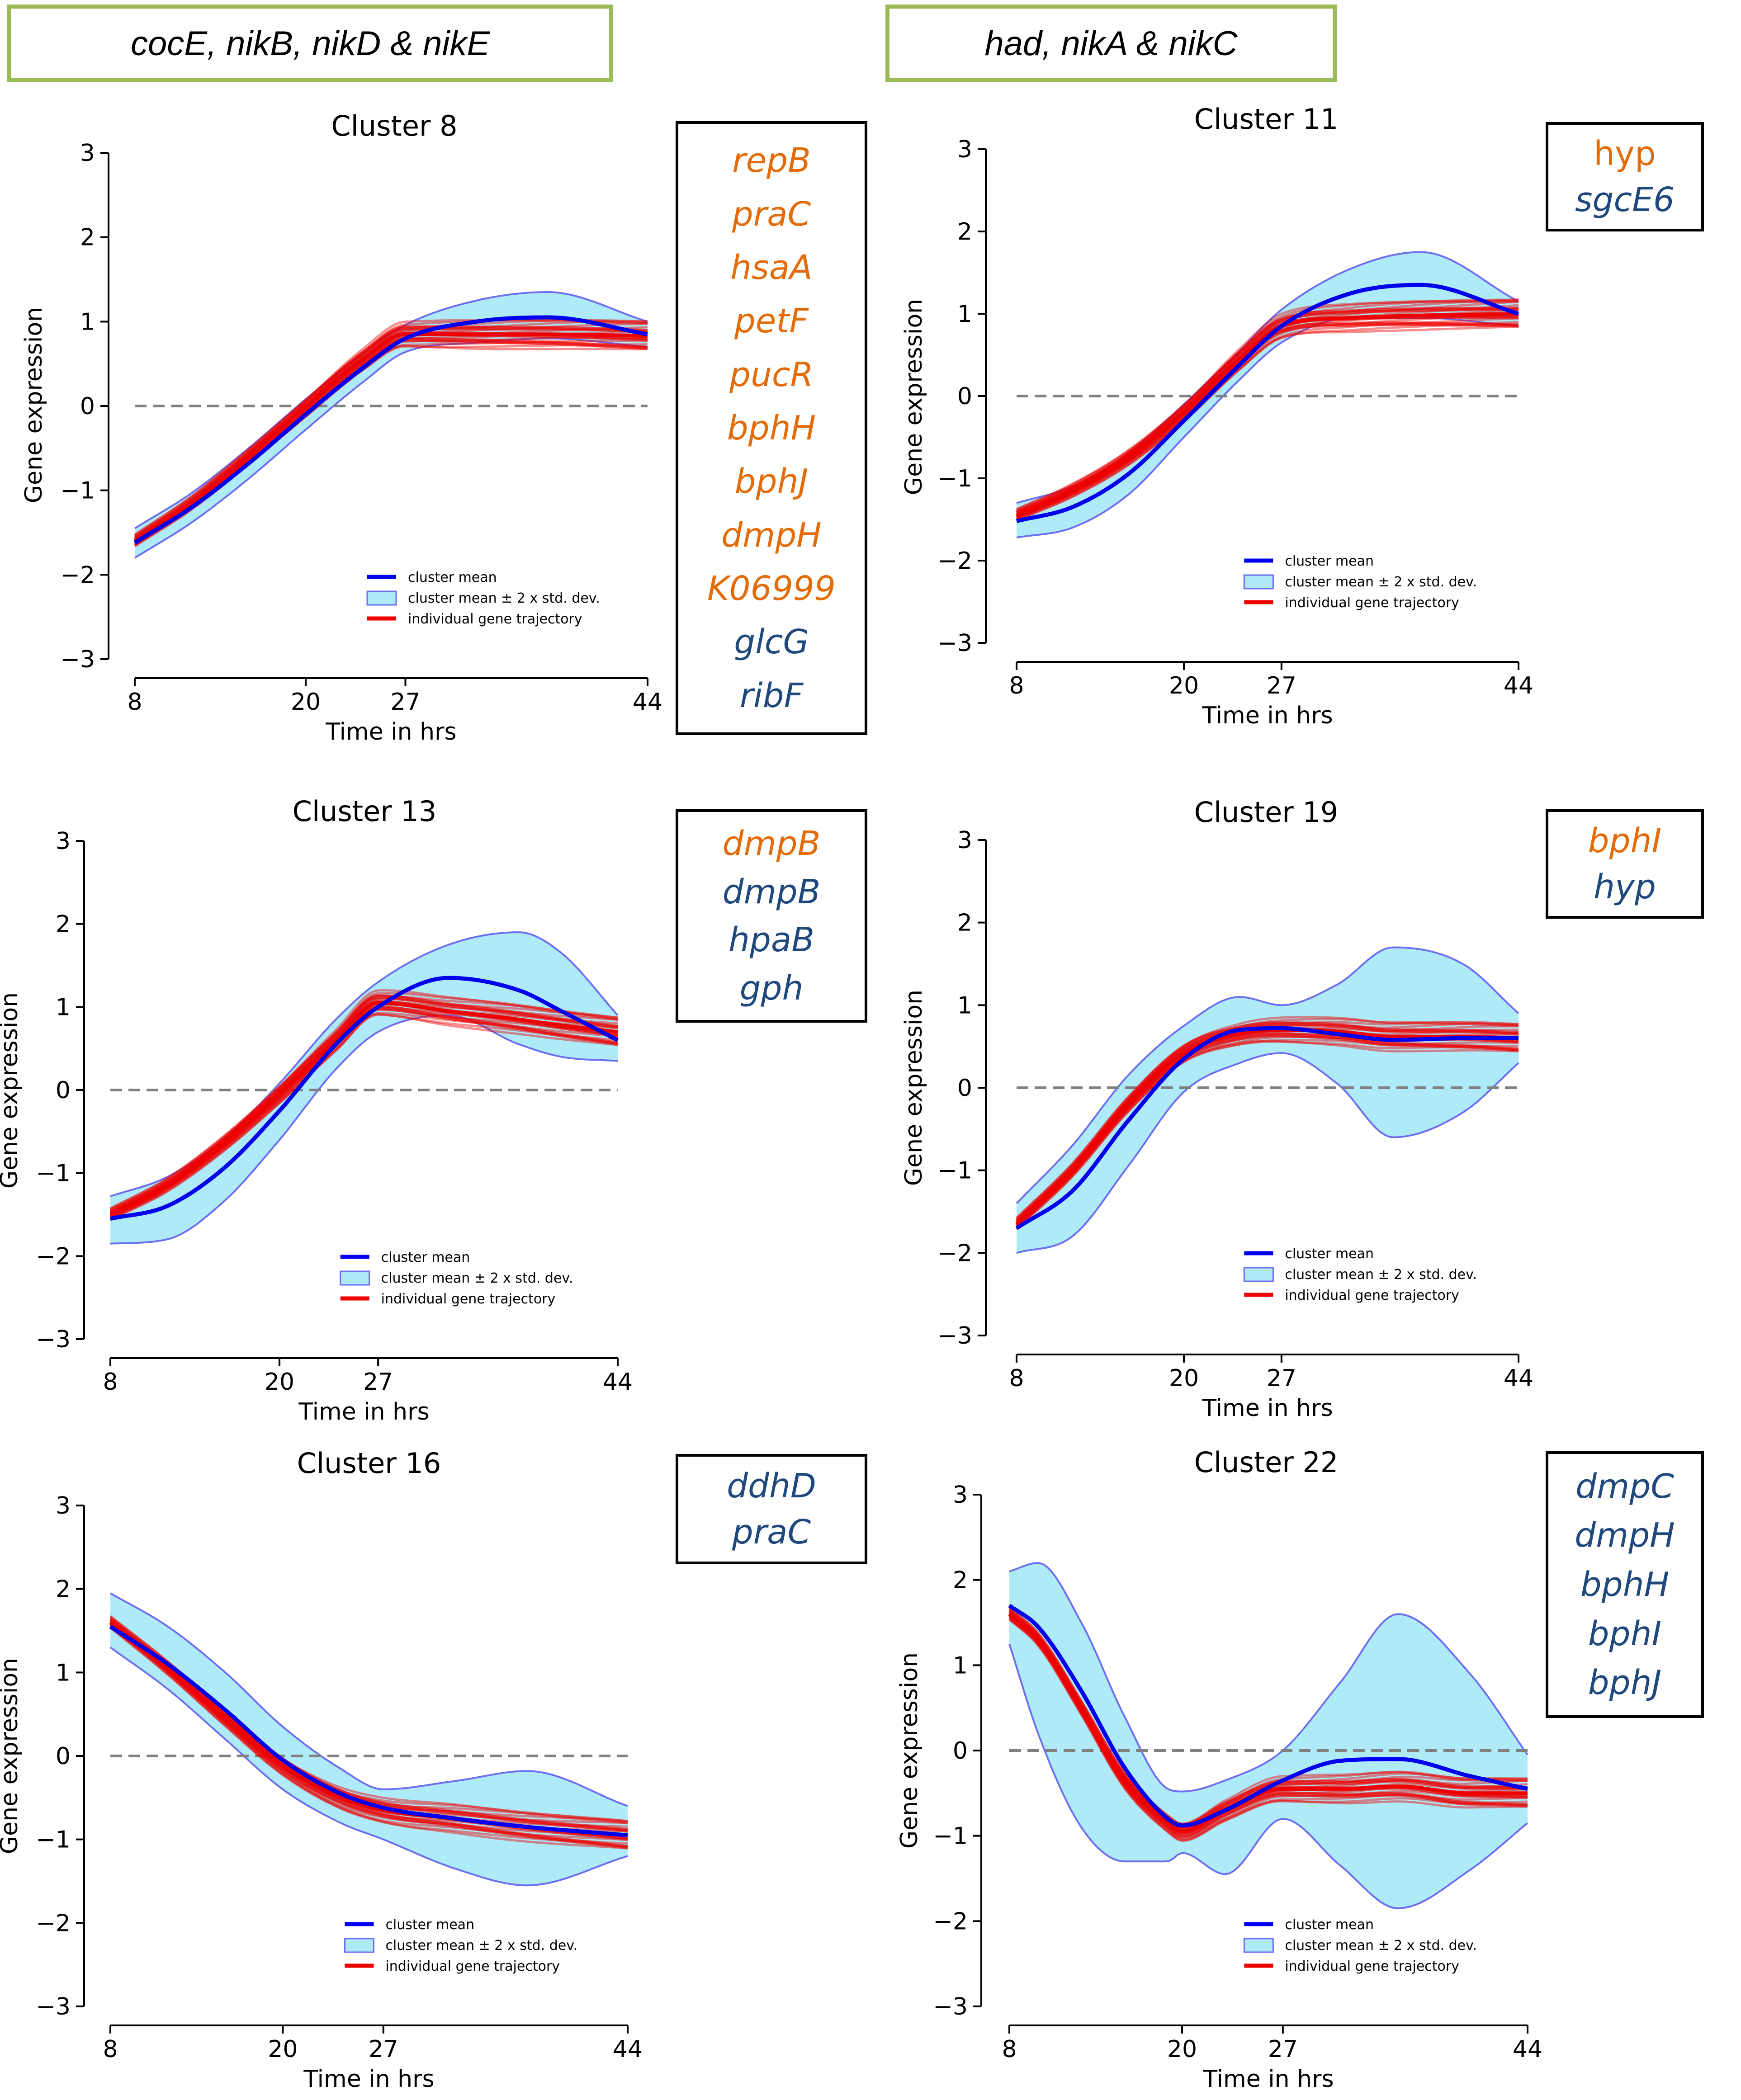 The image size is (1741, 2100). I want to click on group-header-right: had, nikA & nikC, so click(1111, 44).